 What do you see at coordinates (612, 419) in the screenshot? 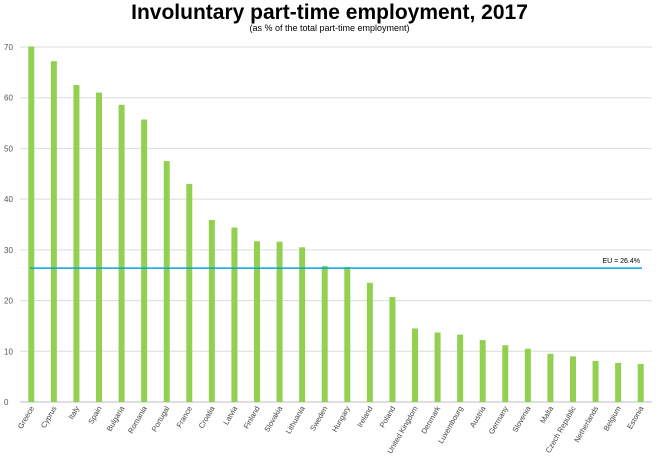
I see `x-tick-label: Belgium` at bounding box center [612, 419].